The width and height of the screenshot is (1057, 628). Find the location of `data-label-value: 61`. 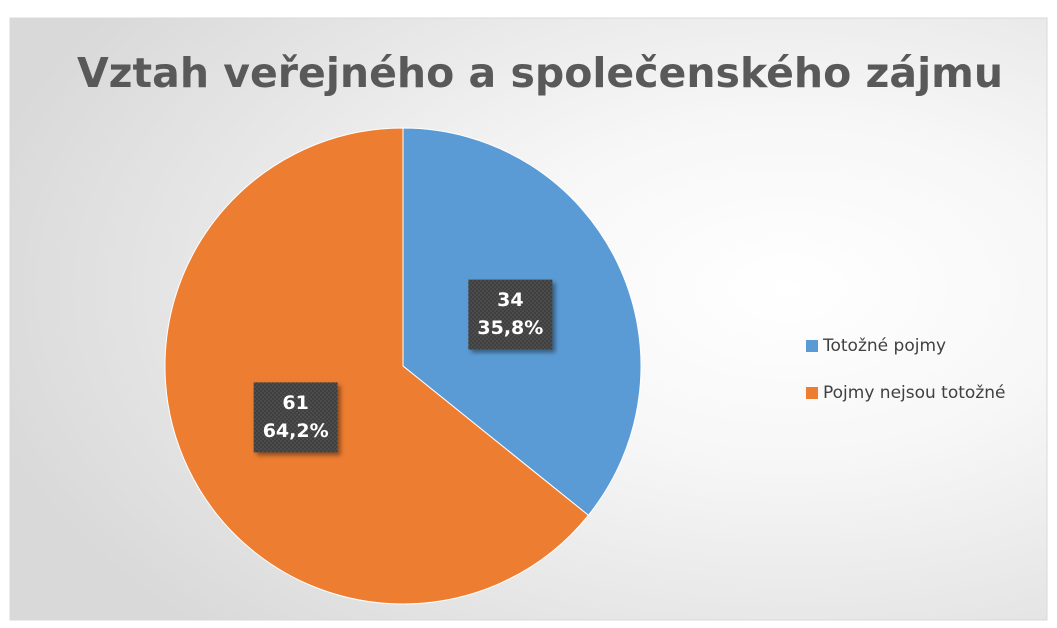

data-label-value: 61 is located at coordinates (295, 403).